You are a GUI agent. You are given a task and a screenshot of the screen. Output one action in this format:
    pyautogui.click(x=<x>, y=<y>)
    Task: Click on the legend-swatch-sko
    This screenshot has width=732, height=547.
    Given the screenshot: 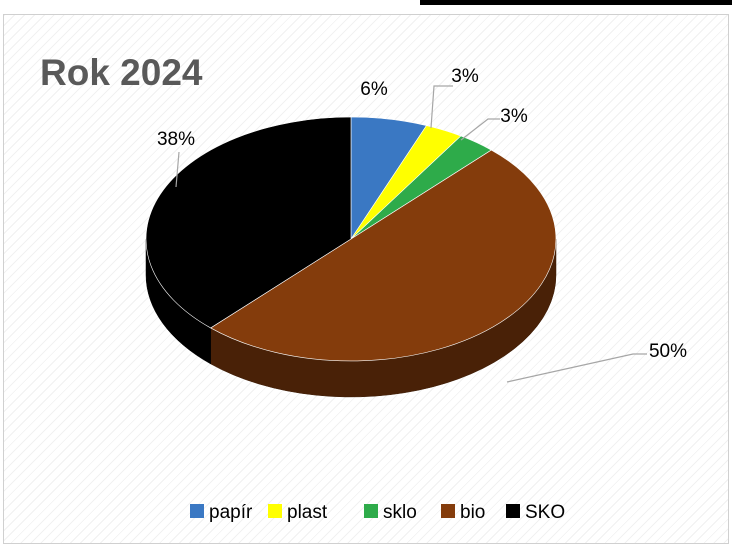 What is the action you would take?
    pyautogui.click(x=513, y=511)
    